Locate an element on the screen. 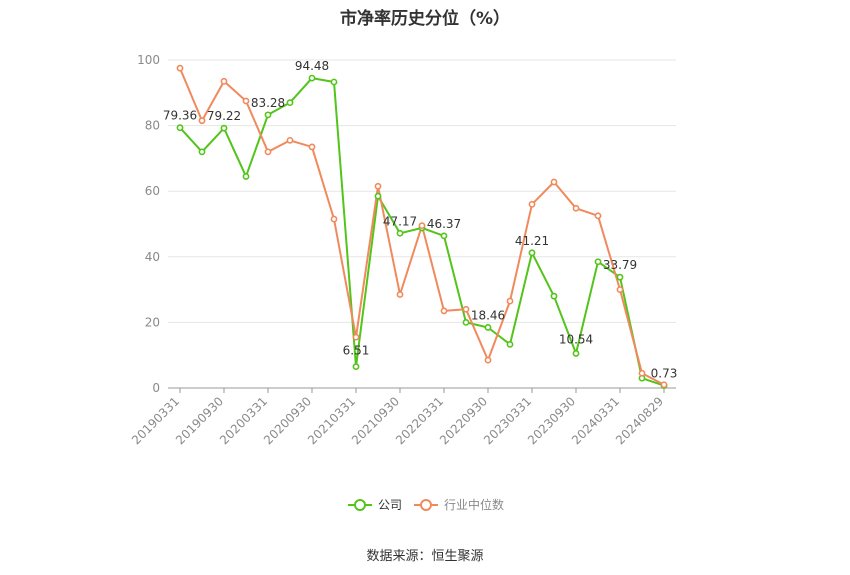  data-label: 6.51 is located at coordinates (356, 351).